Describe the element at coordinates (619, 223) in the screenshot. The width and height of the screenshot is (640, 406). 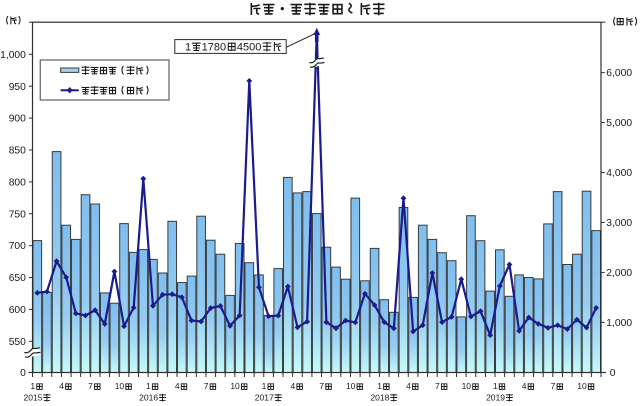
I see `svg-text: 3,000` at that location.